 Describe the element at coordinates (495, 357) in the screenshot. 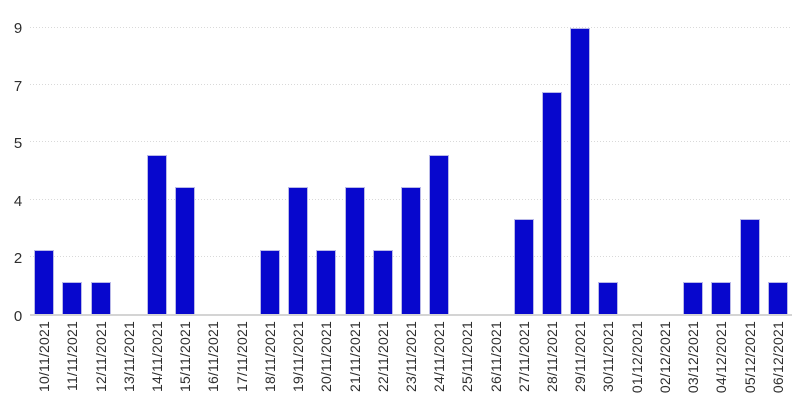

I see `x-axis-tick-label: 26/11/2021` at that location.